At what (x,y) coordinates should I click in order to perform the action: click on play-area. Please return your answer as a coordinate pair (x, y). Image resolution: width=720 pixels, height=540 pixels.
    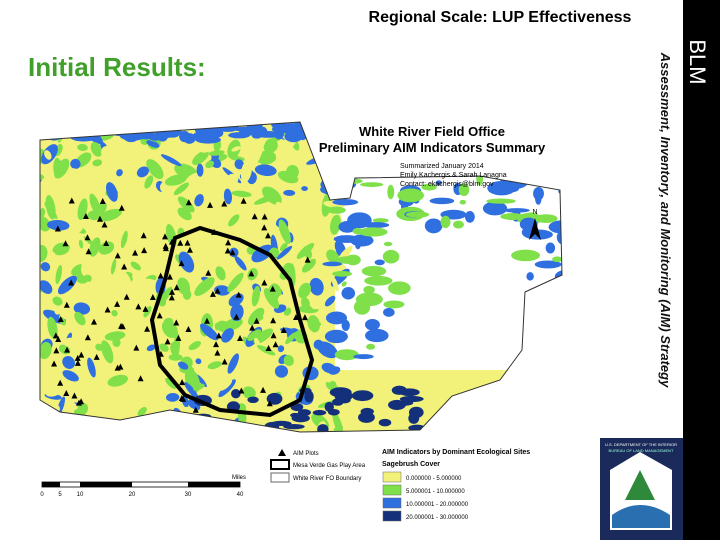
    Looking at the image, I should click on (232, 321).